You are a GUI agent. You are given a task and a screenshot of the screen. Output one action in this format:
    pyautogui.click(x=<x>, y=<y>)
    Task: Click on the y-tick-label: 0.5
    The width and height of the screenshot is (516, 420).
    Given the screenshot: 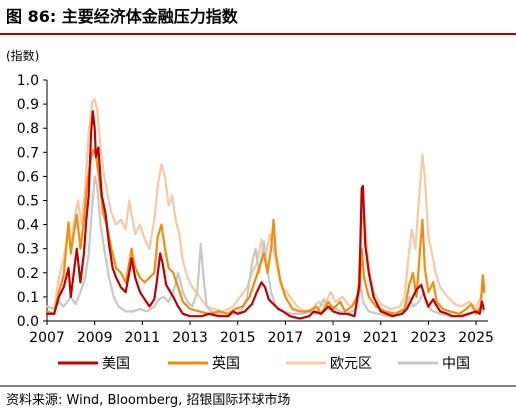 What is the action you would take?
    pyautogui.click(x=28, y=202)
    